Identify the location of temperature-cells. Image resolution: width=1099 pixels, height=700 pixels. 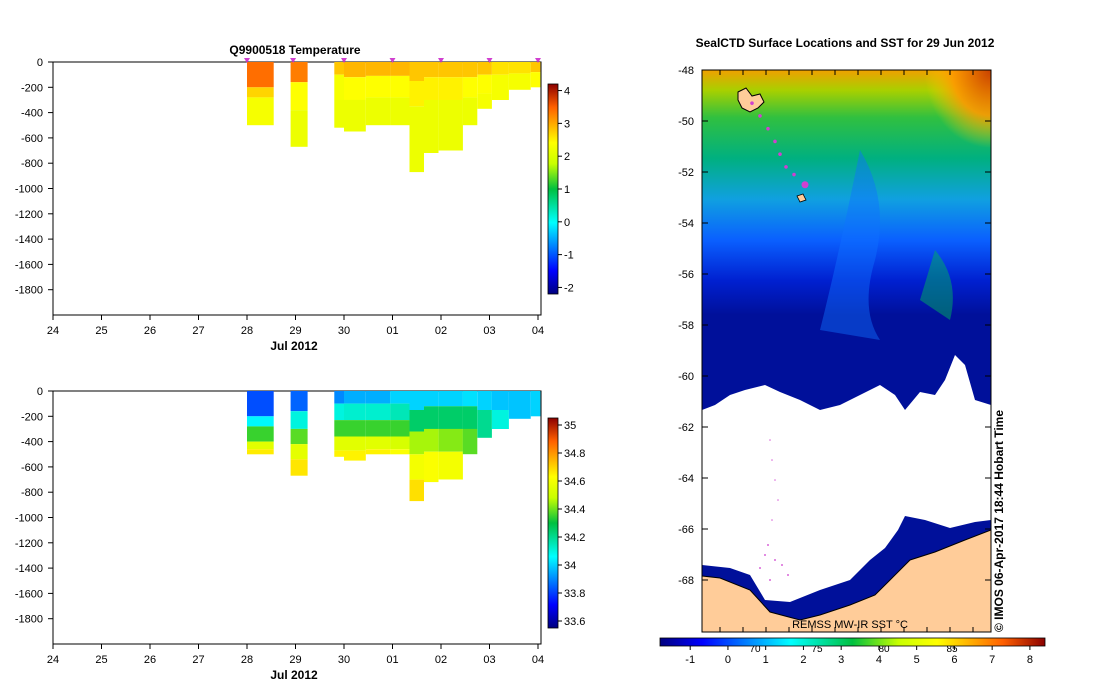
(394, 117).